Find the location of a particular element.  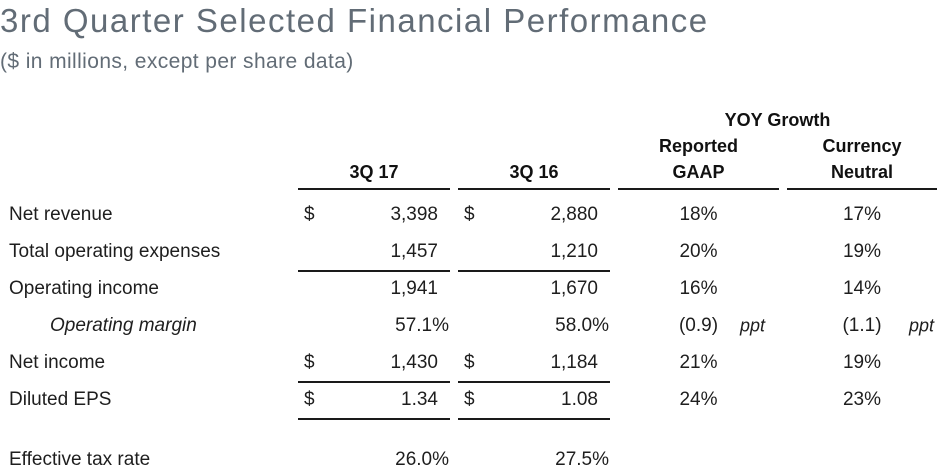

cell-yoy-gaap: (0.9) ppt is located at coordinates (698, 325).